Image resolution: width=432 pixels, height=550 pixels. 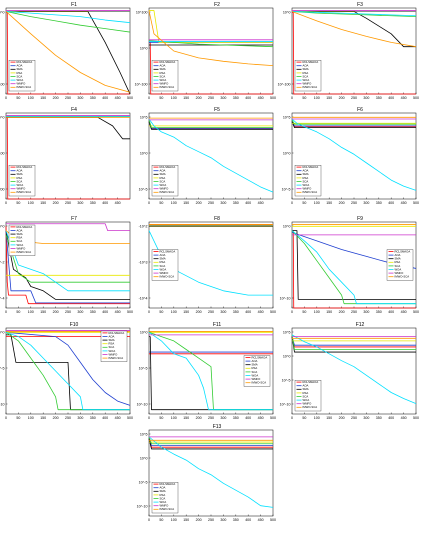 What do you see at coordinates (354, 53) in the screenshot?
I see `series-line-rclsmaoa` at bounding box center [354, 53].